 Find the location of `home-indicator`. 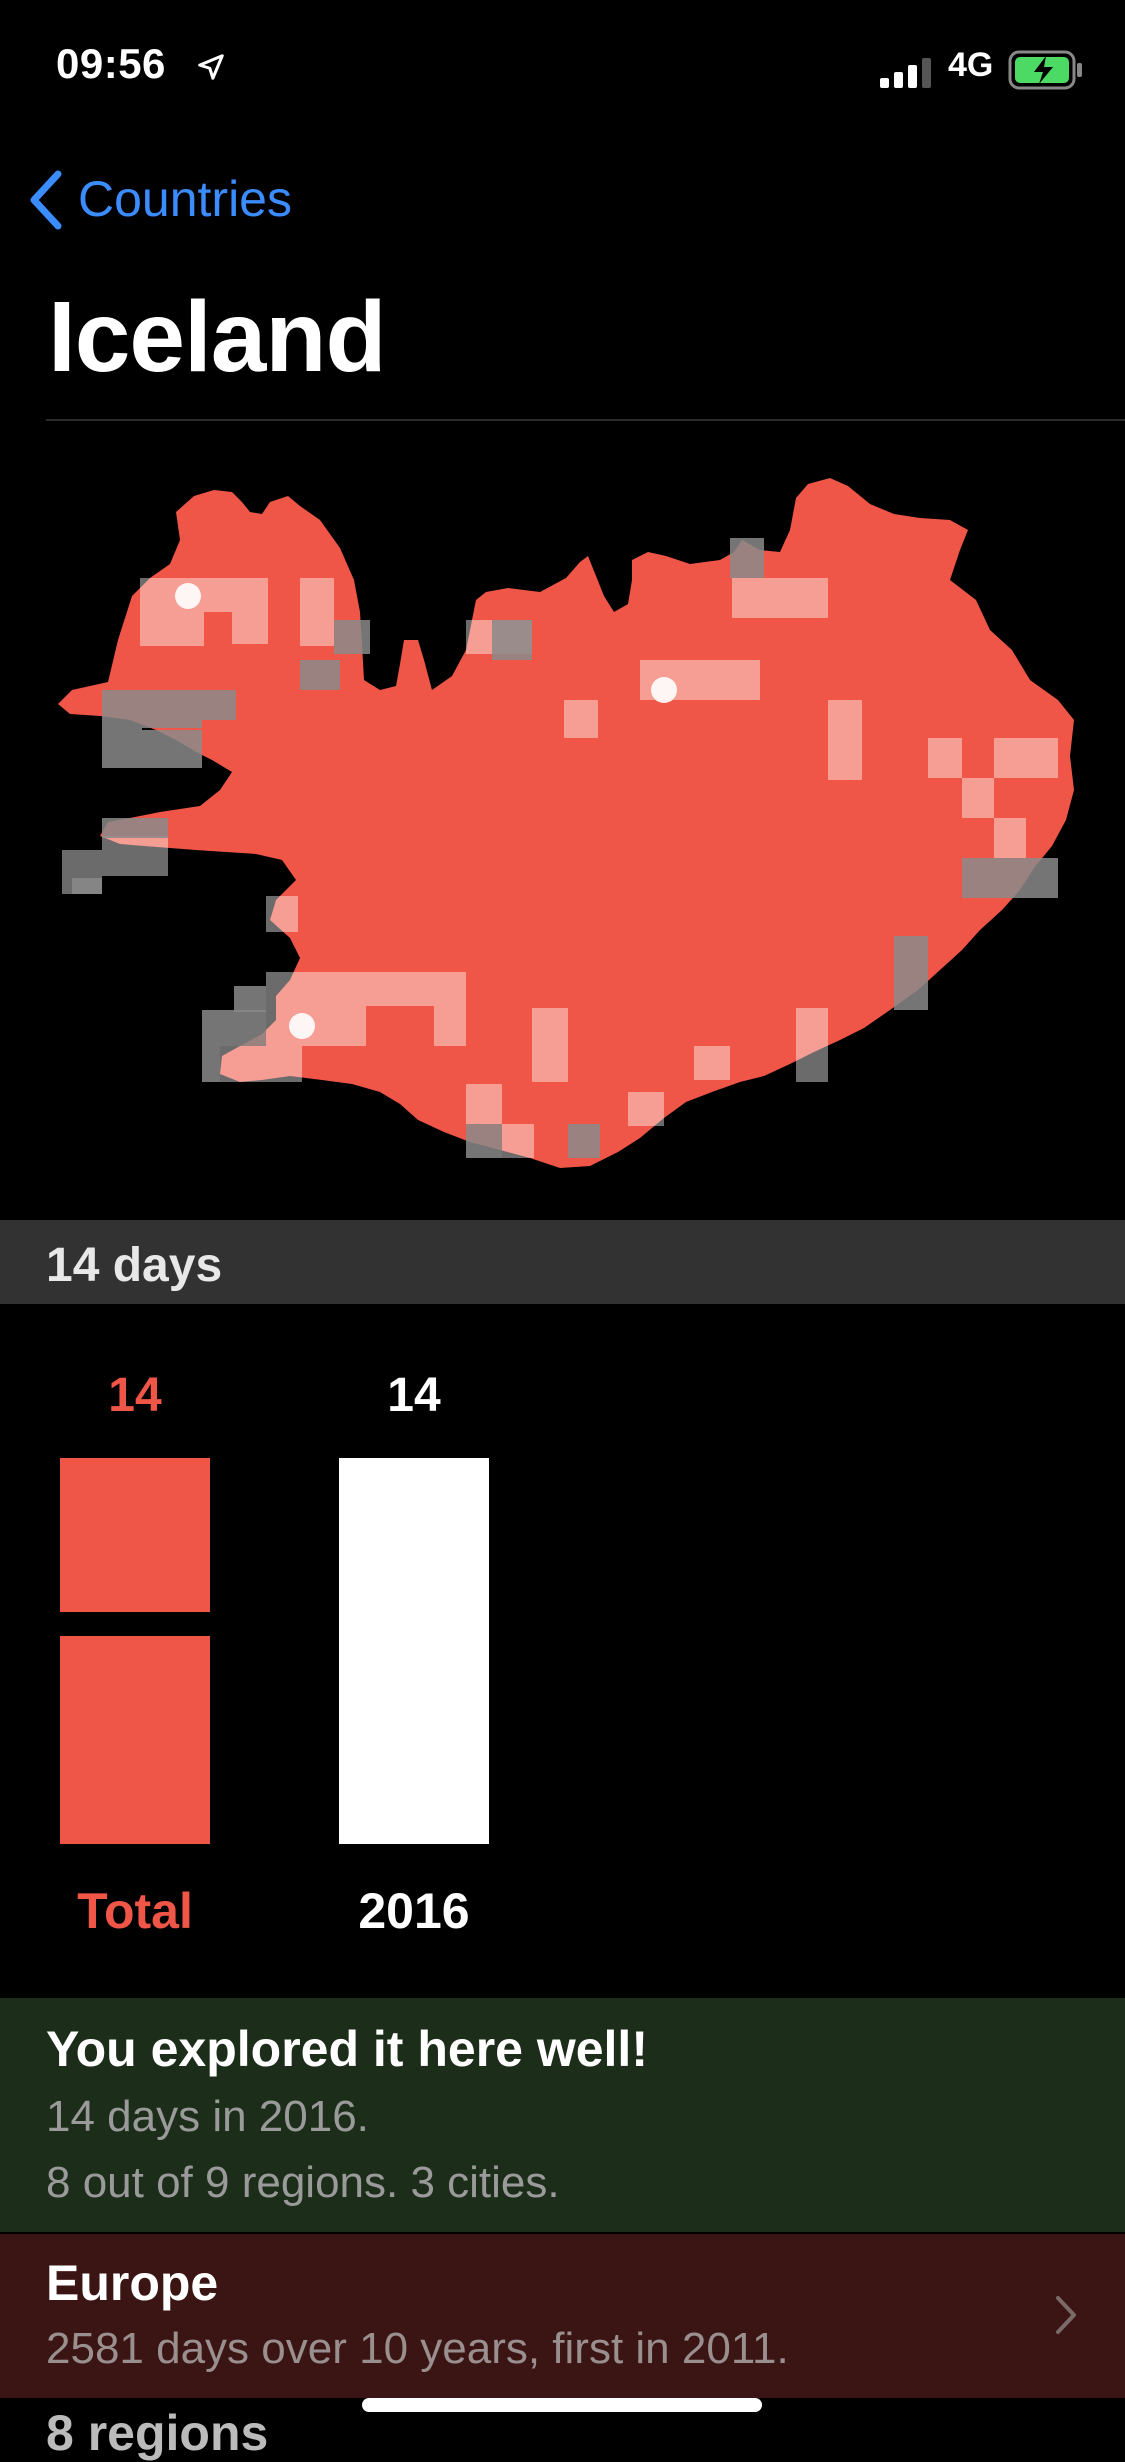

home-indicator is located at coordinates (562, 2405).